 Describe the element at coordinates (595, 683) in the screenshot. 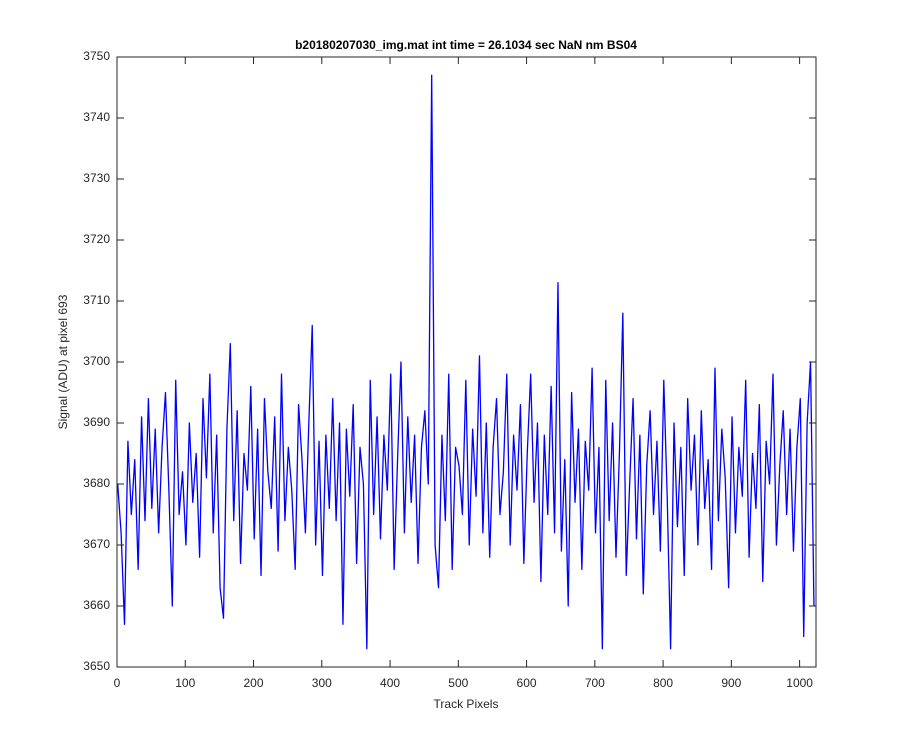

I see `x-tick-label: 700` at that location.